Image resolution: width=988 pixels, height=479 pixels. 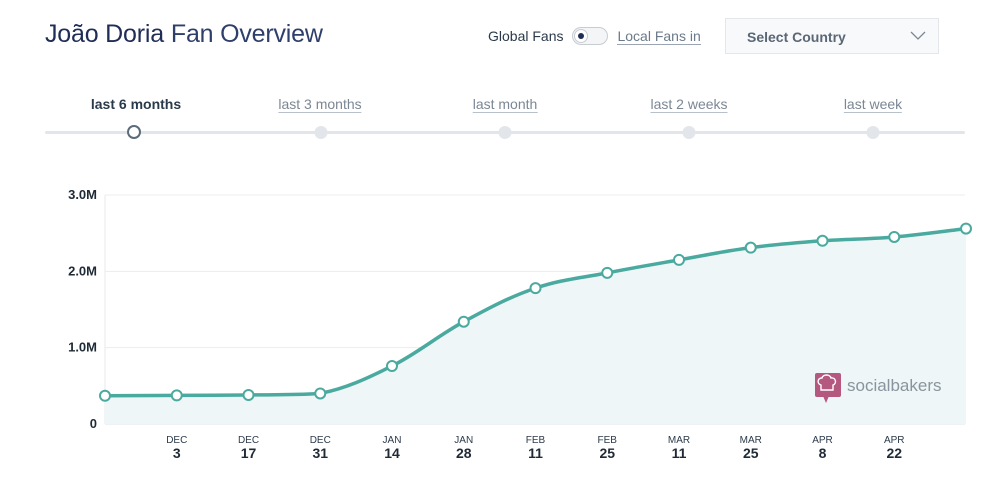 I want to click on page-title-subtitle: Fan Overview, so click(x=246, y=34).